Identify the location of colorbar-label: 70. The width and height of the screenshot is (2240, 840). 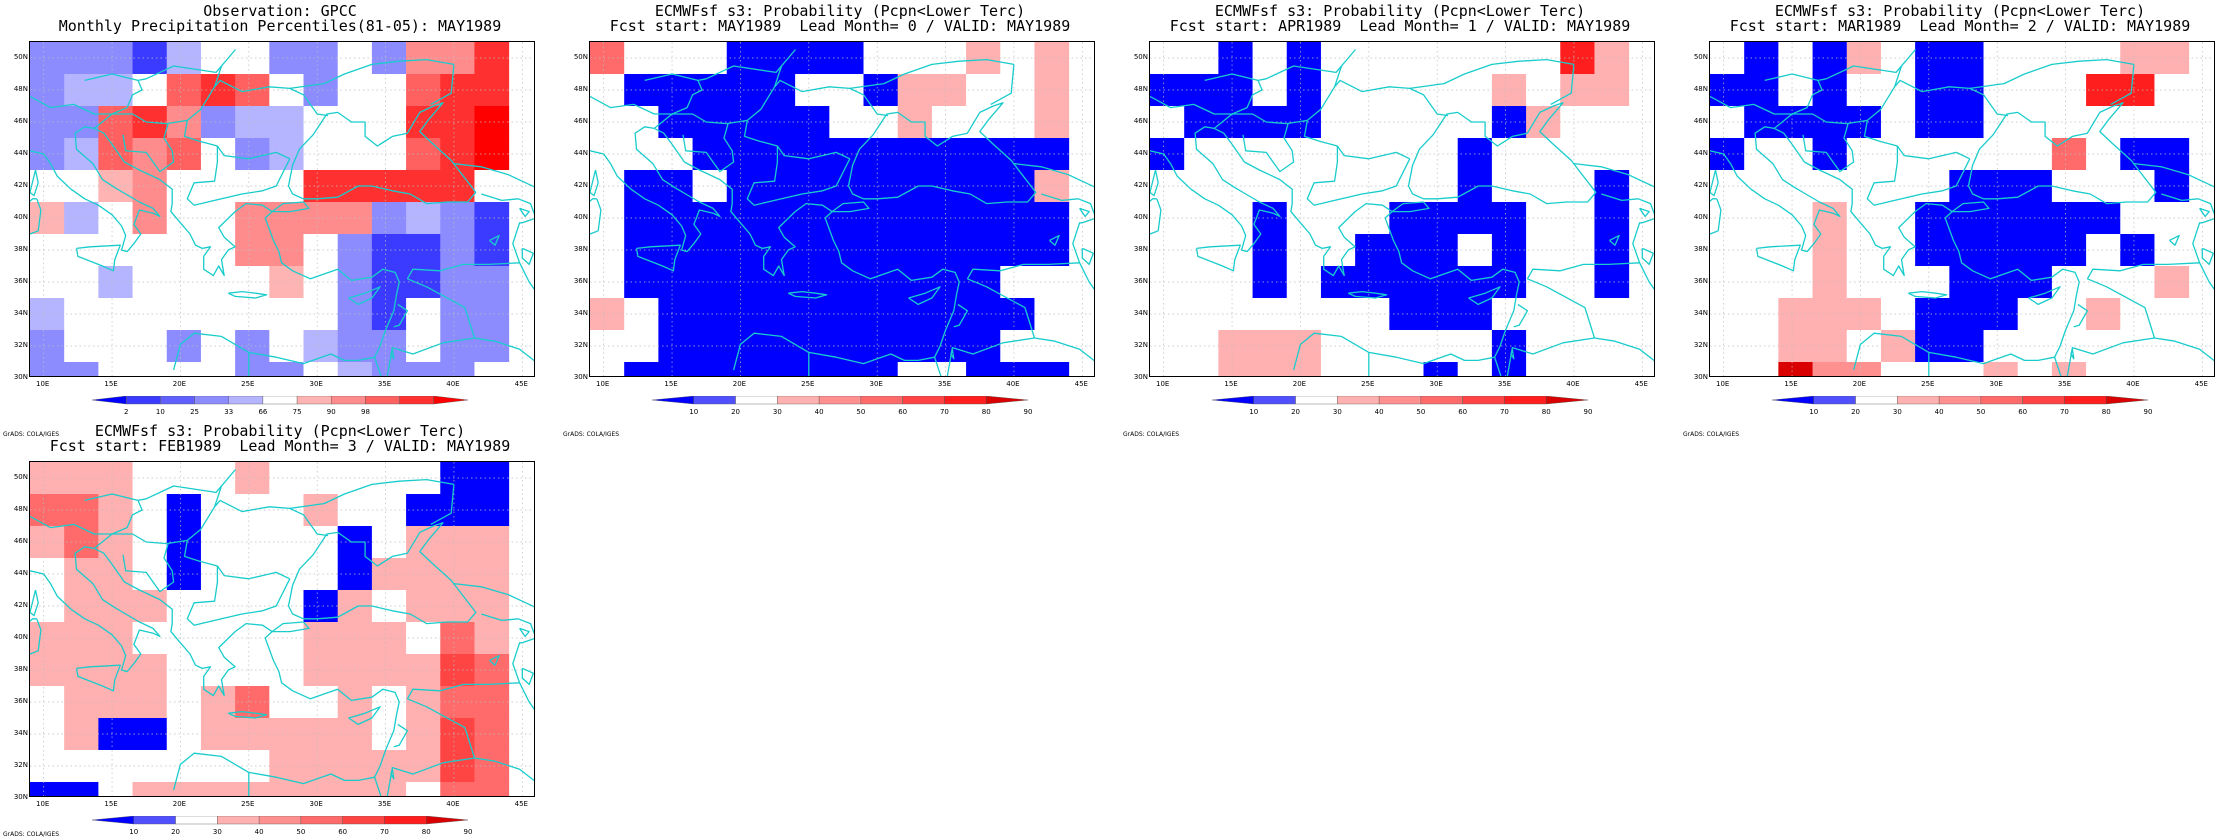
(1504, 412).